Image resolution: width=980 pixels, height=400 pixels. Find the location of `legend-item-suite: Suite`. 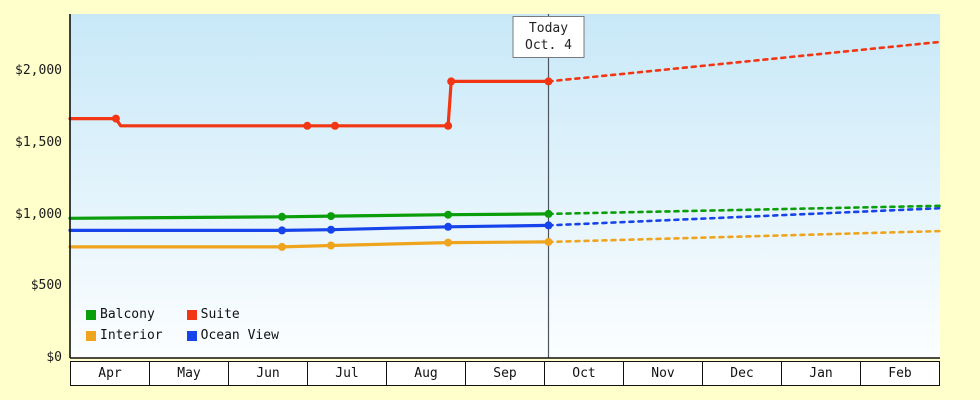

legend-item-suite: Suite is located at coordinates (232, 314).